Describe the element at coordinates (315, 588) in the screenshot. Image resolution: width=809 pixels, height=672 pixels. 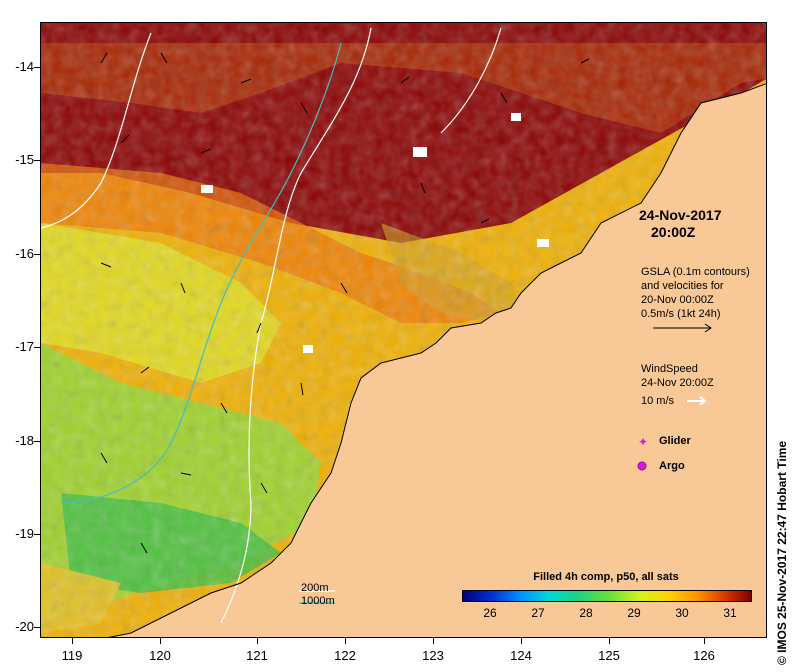
I see `depth-200-label: 200m` at that location.